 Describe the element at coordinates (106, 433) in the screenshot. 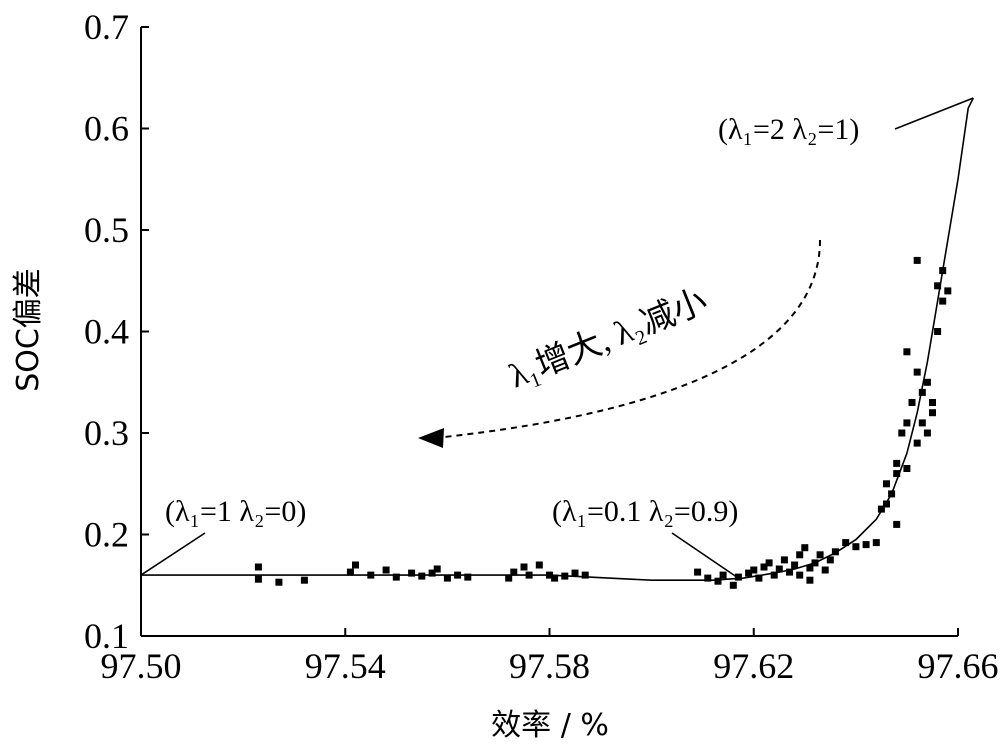

I see `y-tick-label: 0.3` at that location.